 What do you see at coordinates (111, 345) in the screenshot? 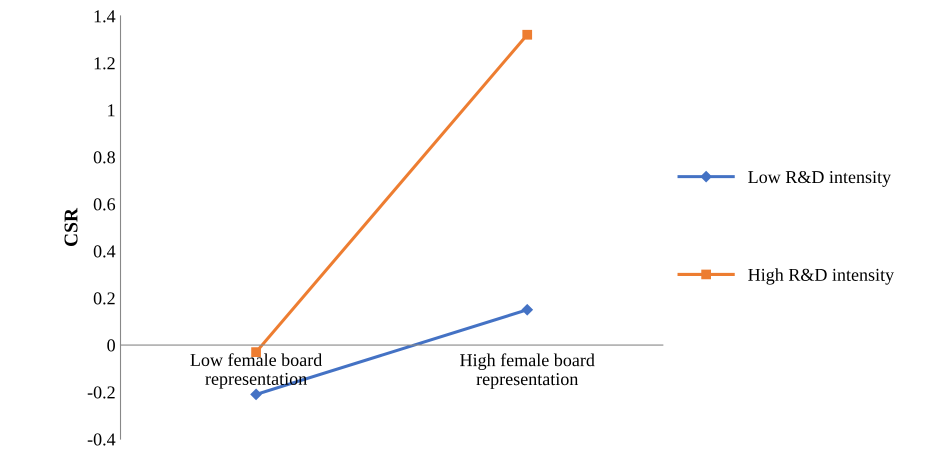
I see `y-tick-label: 0` at bounding box center [111, 345].